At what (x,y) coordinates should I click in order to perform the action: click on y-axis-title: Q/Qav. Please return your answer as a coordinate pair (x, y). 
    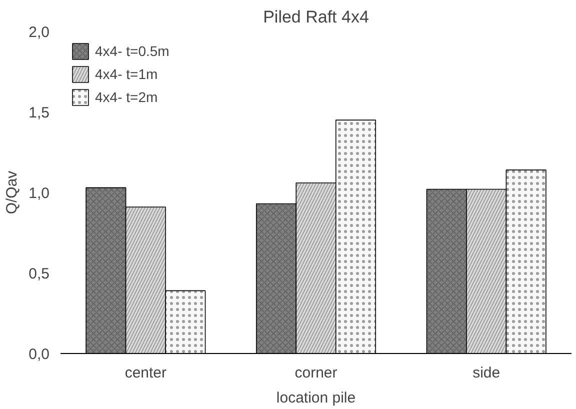
    Looking at the image, I should click on (12, 192).